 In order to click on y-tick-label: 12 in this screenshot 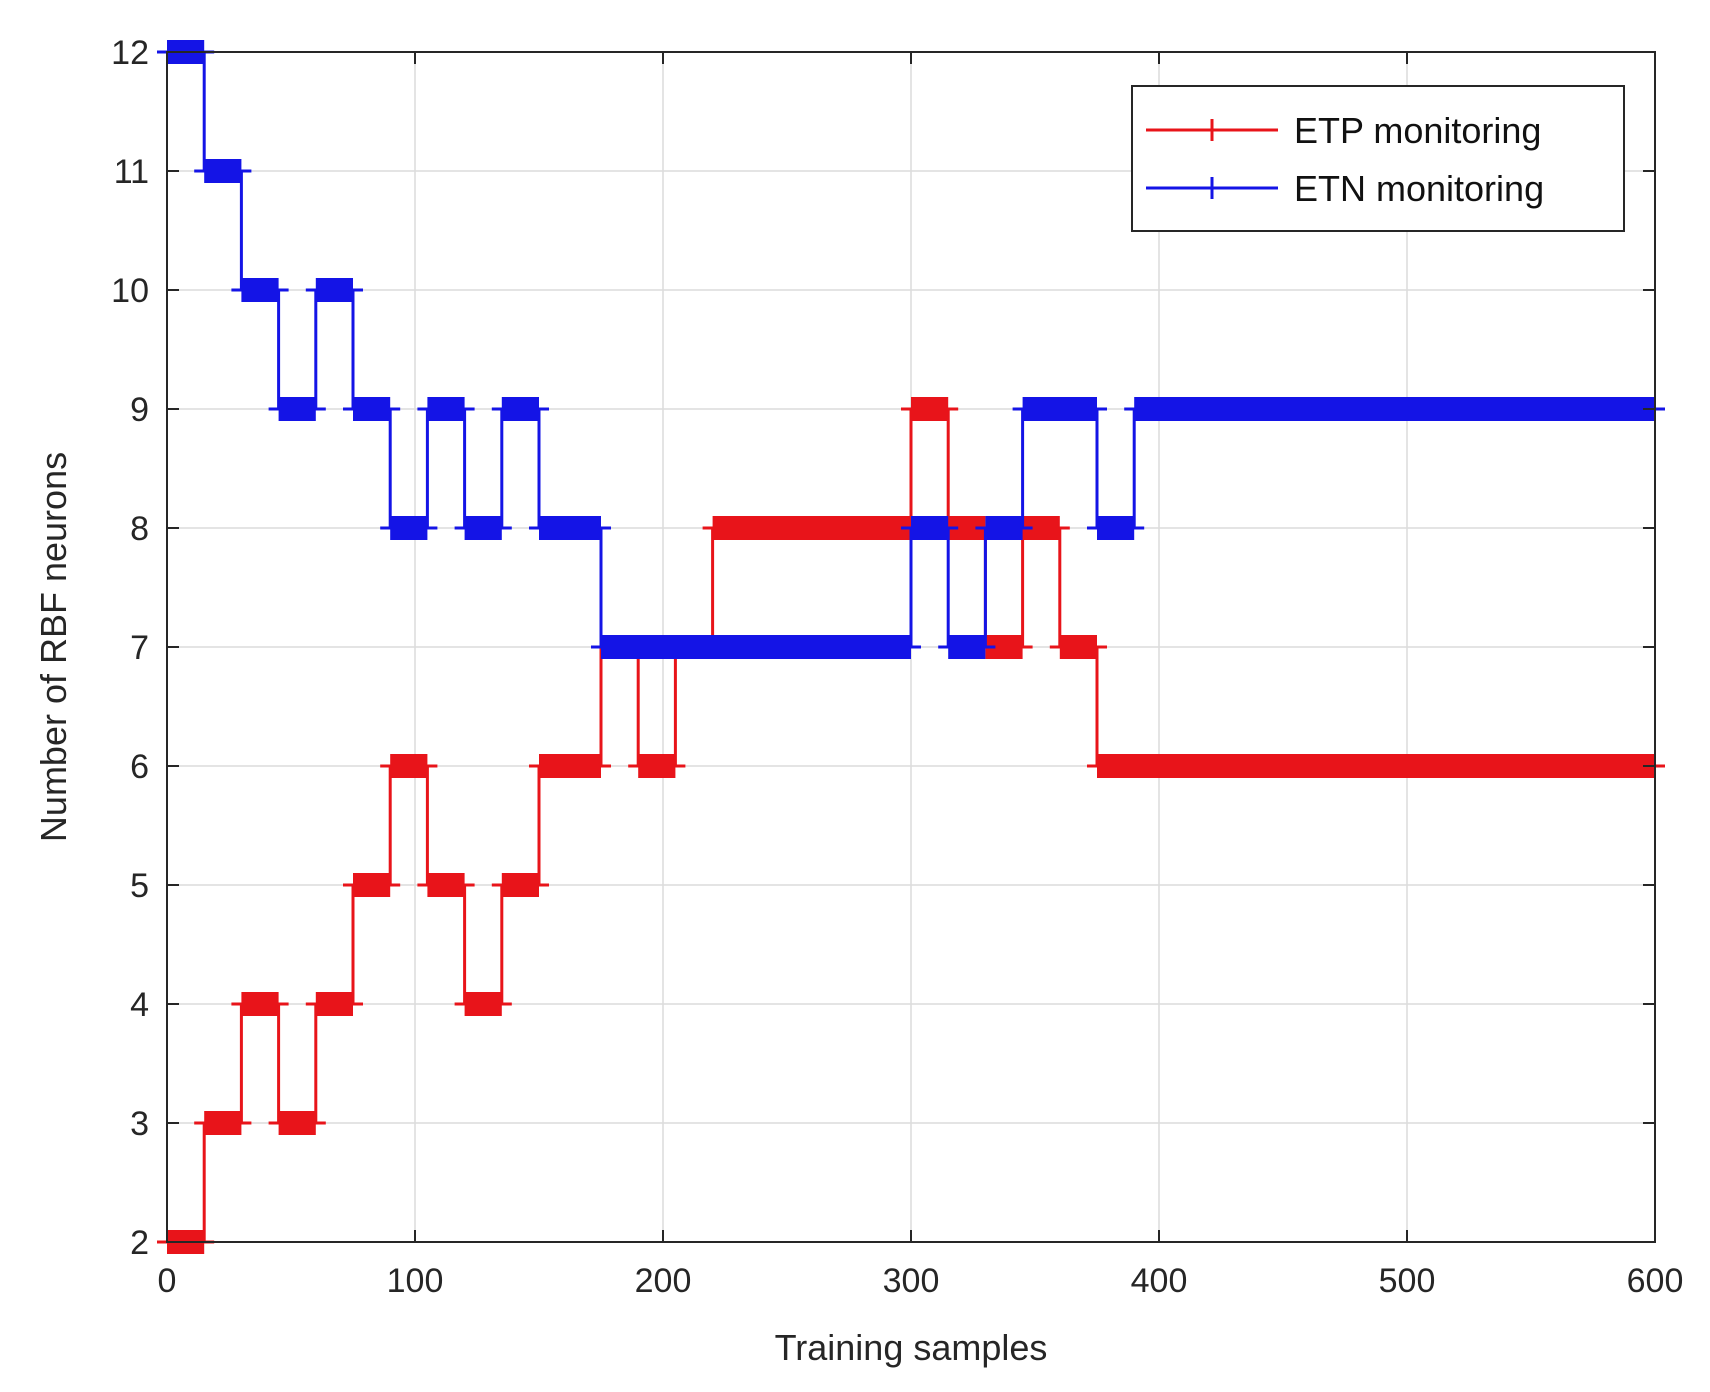, I will do `click(130, 53)`.